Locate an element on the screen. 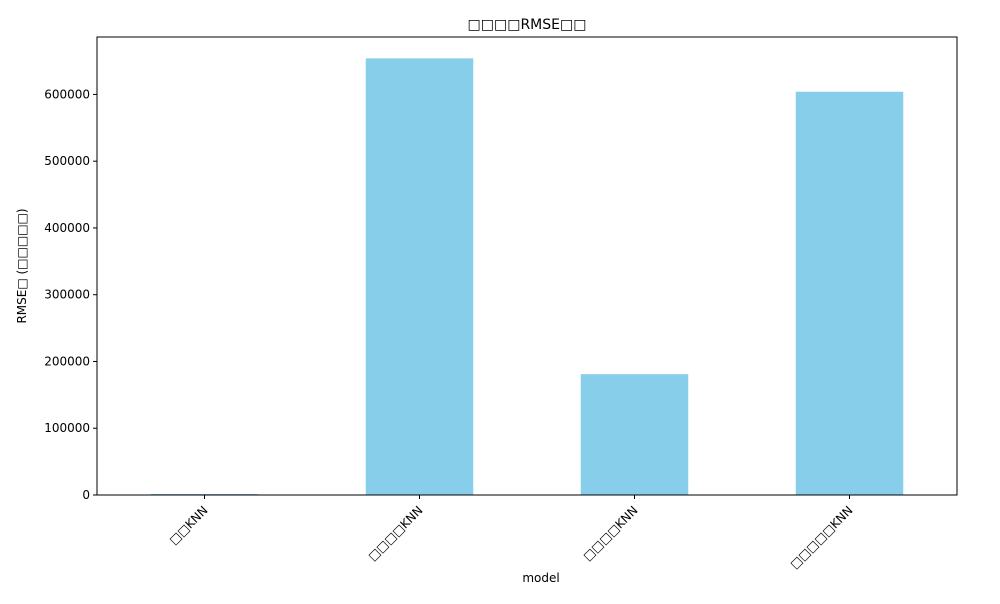  y-tick-label: 200000 is located at coordinates (67, 361).